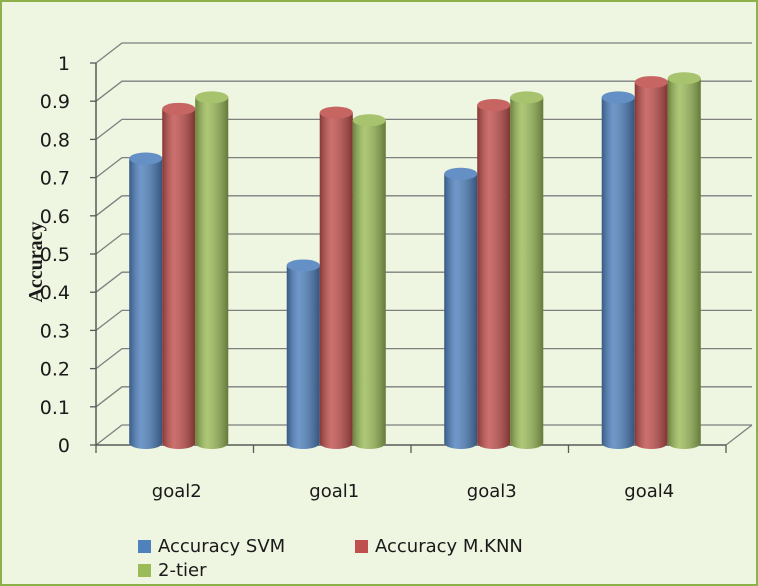 The image size is (758, 586). Describe the element at coordinates (64, 446) in the screenshot. I see `y-tick-label: 0` at that location.